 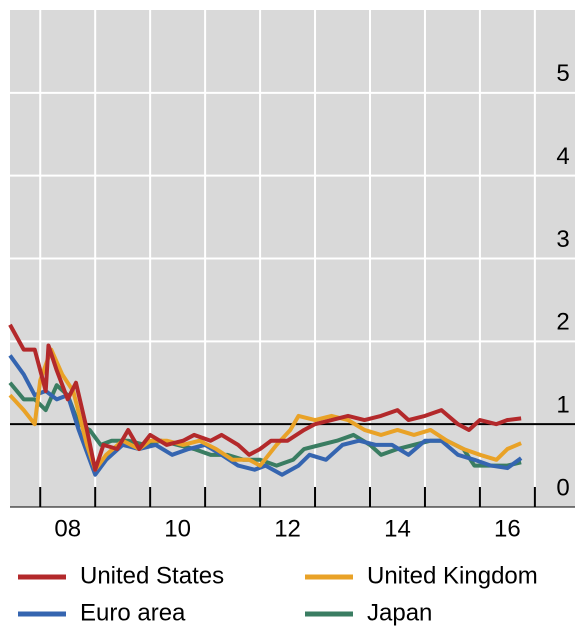 I want to click on y-tick-label: 2, so click(x=562, y=322).